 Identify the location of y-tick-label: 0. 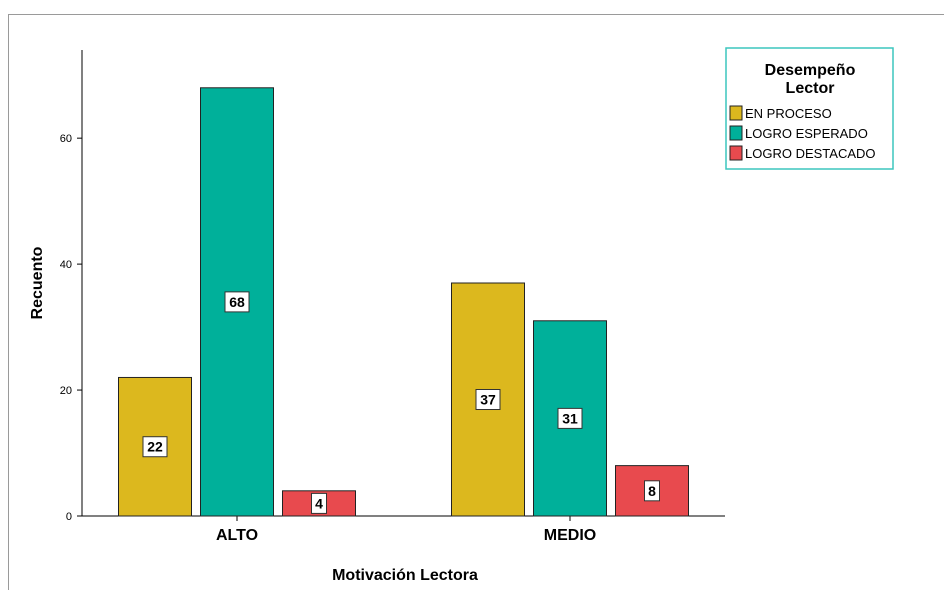
(69, 517).